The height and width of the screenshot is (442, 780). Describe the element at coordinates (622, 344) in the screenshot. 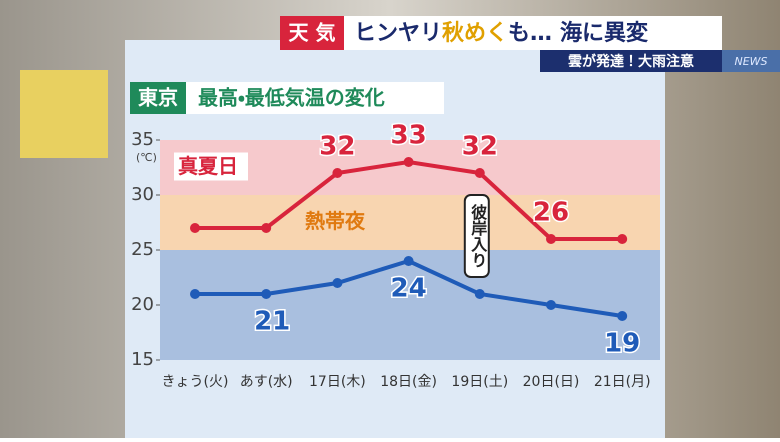

I see `value-label: 19` at that location.